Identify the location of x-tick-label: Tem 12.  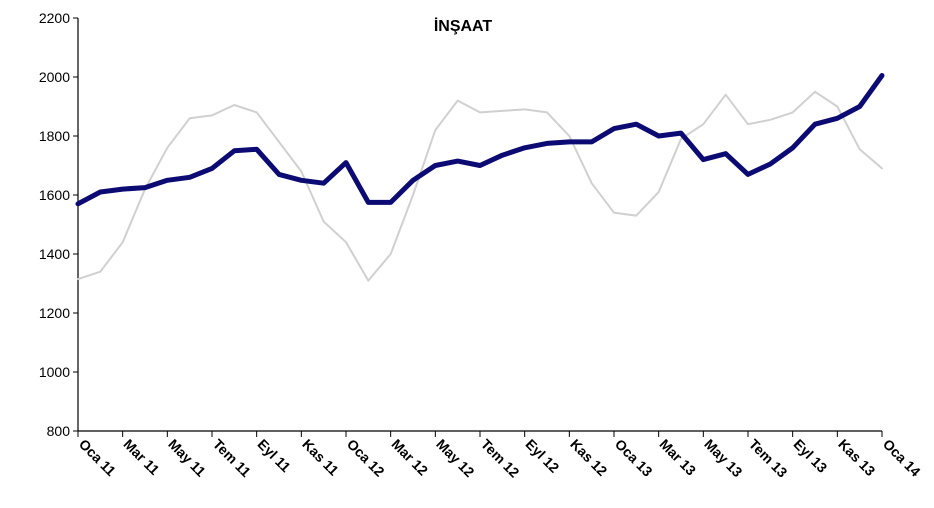
(500, 458).